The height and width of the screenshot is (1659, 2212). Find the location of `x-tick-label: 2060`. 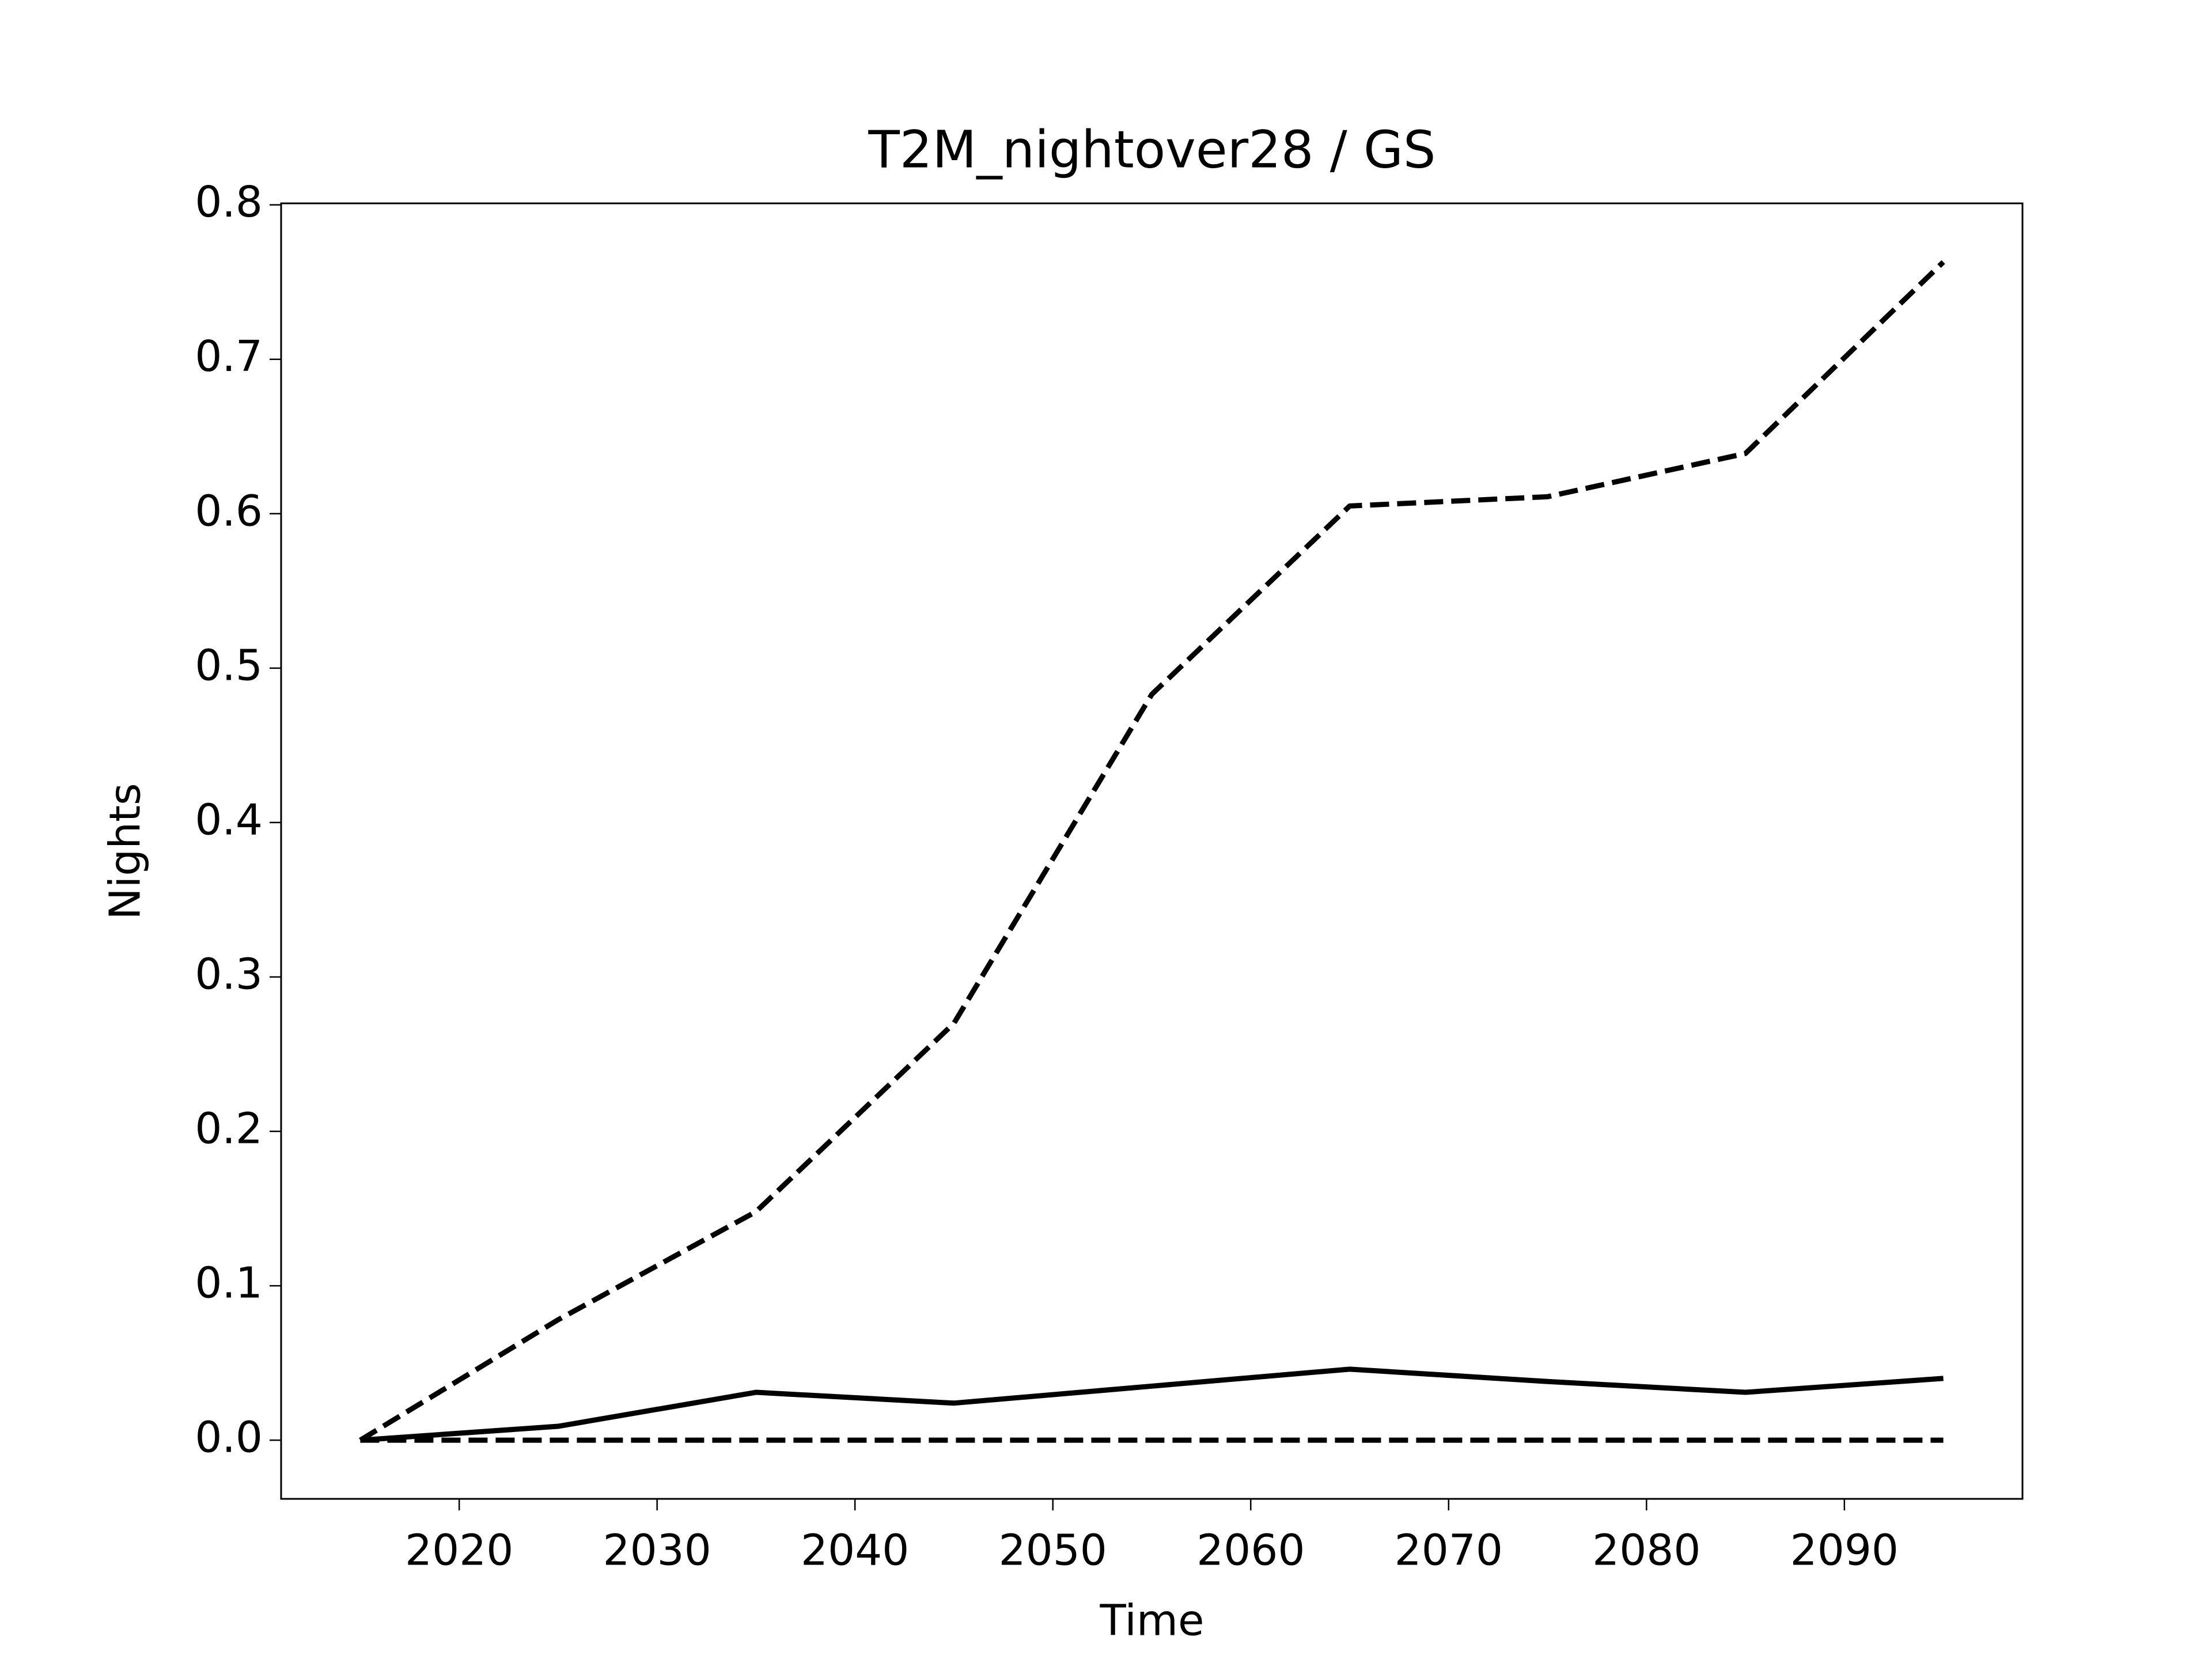

x-tick-label: 2060 is located at coordinates (1250, 1550).